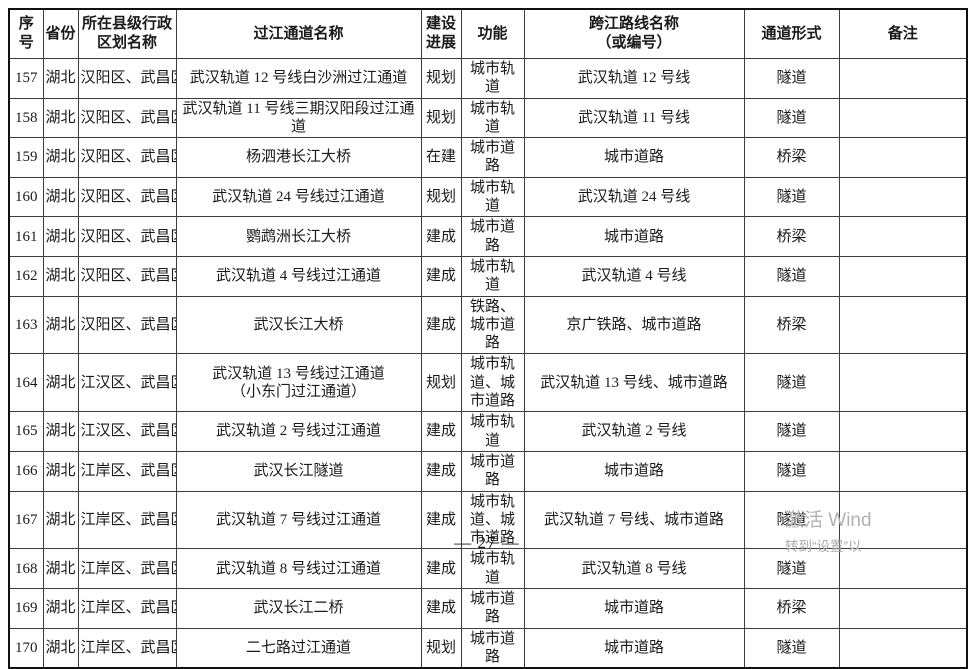 The image size is (973, 669). Describe the element at coordinates (26, 569) in the screenshot. I see `cell-seq: 168` at that location.